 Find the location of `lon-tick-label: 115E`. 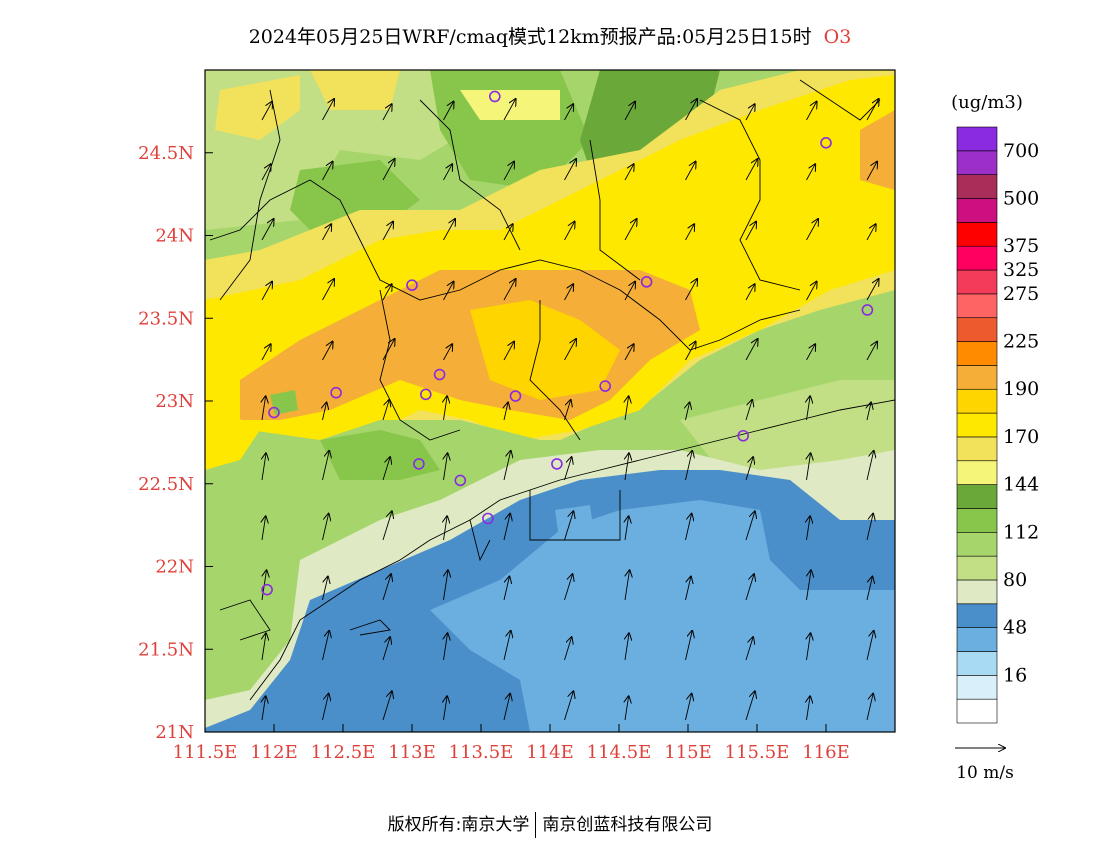

lon-tick-label: 115E is located at coordinates (688, 752).